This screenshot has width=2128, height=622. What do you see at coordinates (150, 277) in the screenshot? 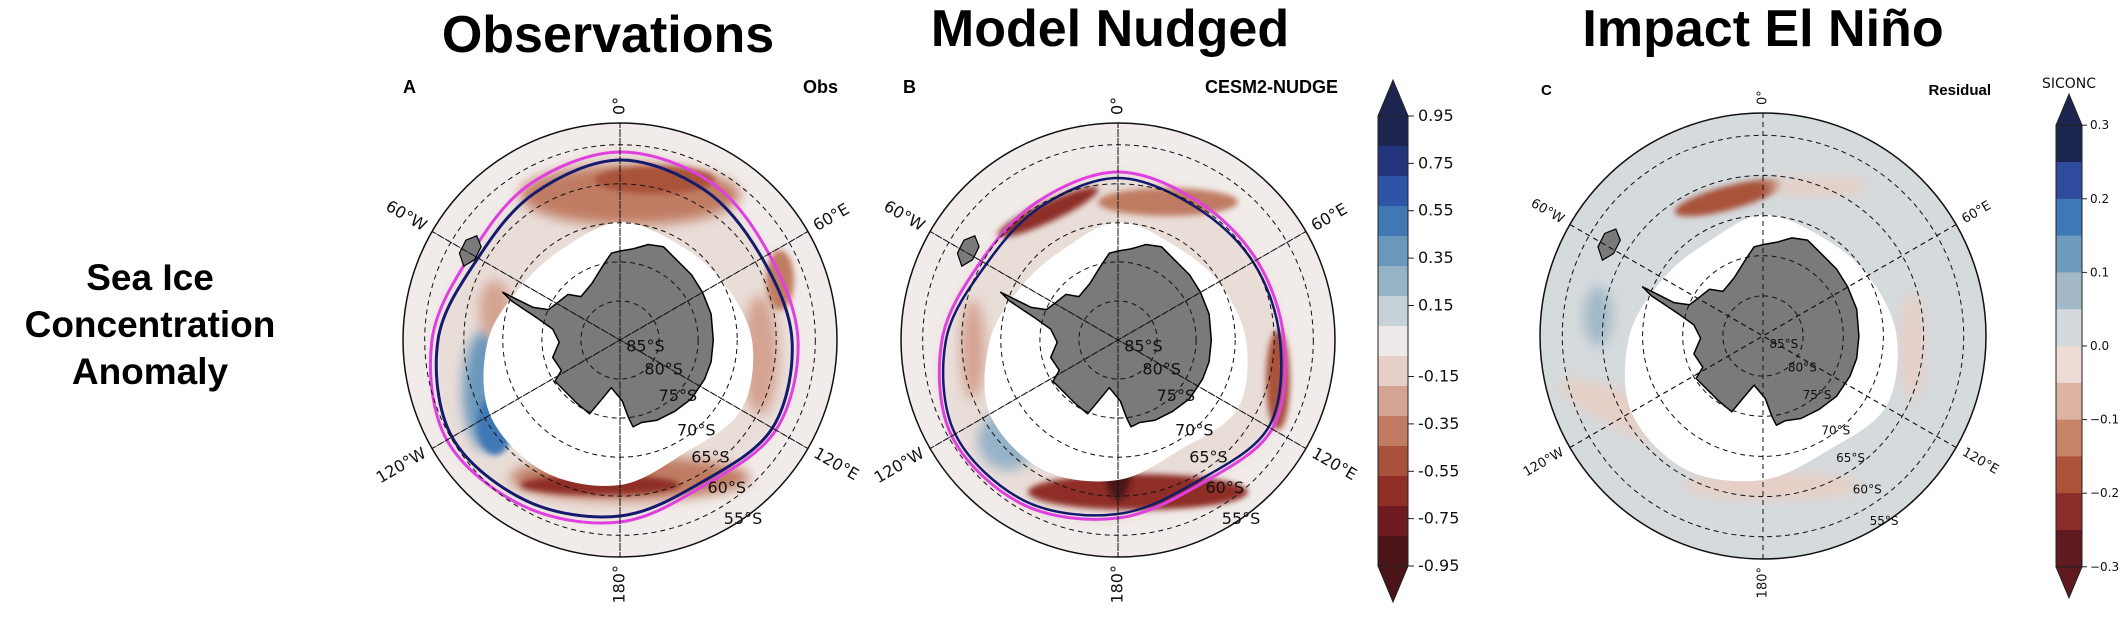
I see `row-label-line-1: Sea Ice` at bounding box center [150, 277].